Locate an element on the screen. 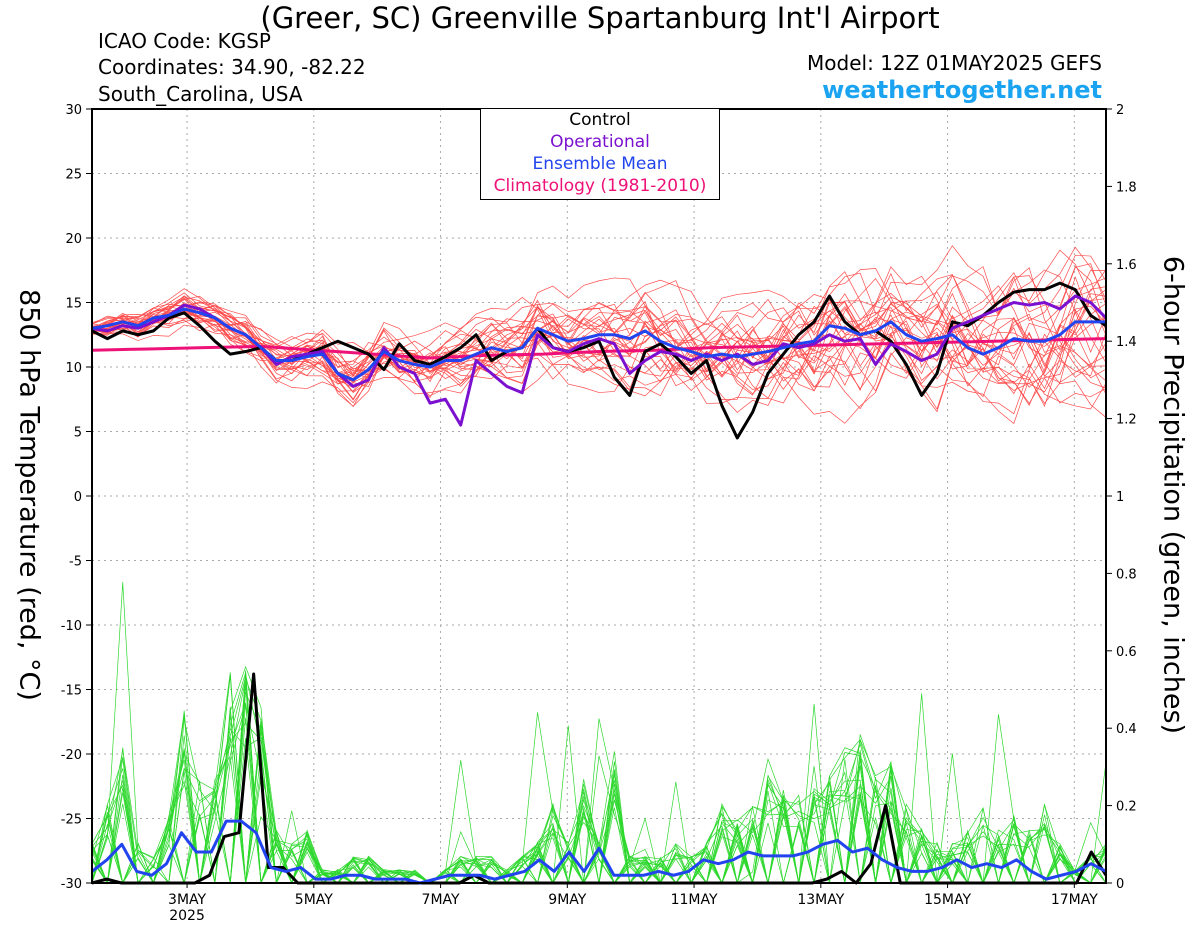  y-right-tick-label: 1.6 is located at coordinates (1126, 265).